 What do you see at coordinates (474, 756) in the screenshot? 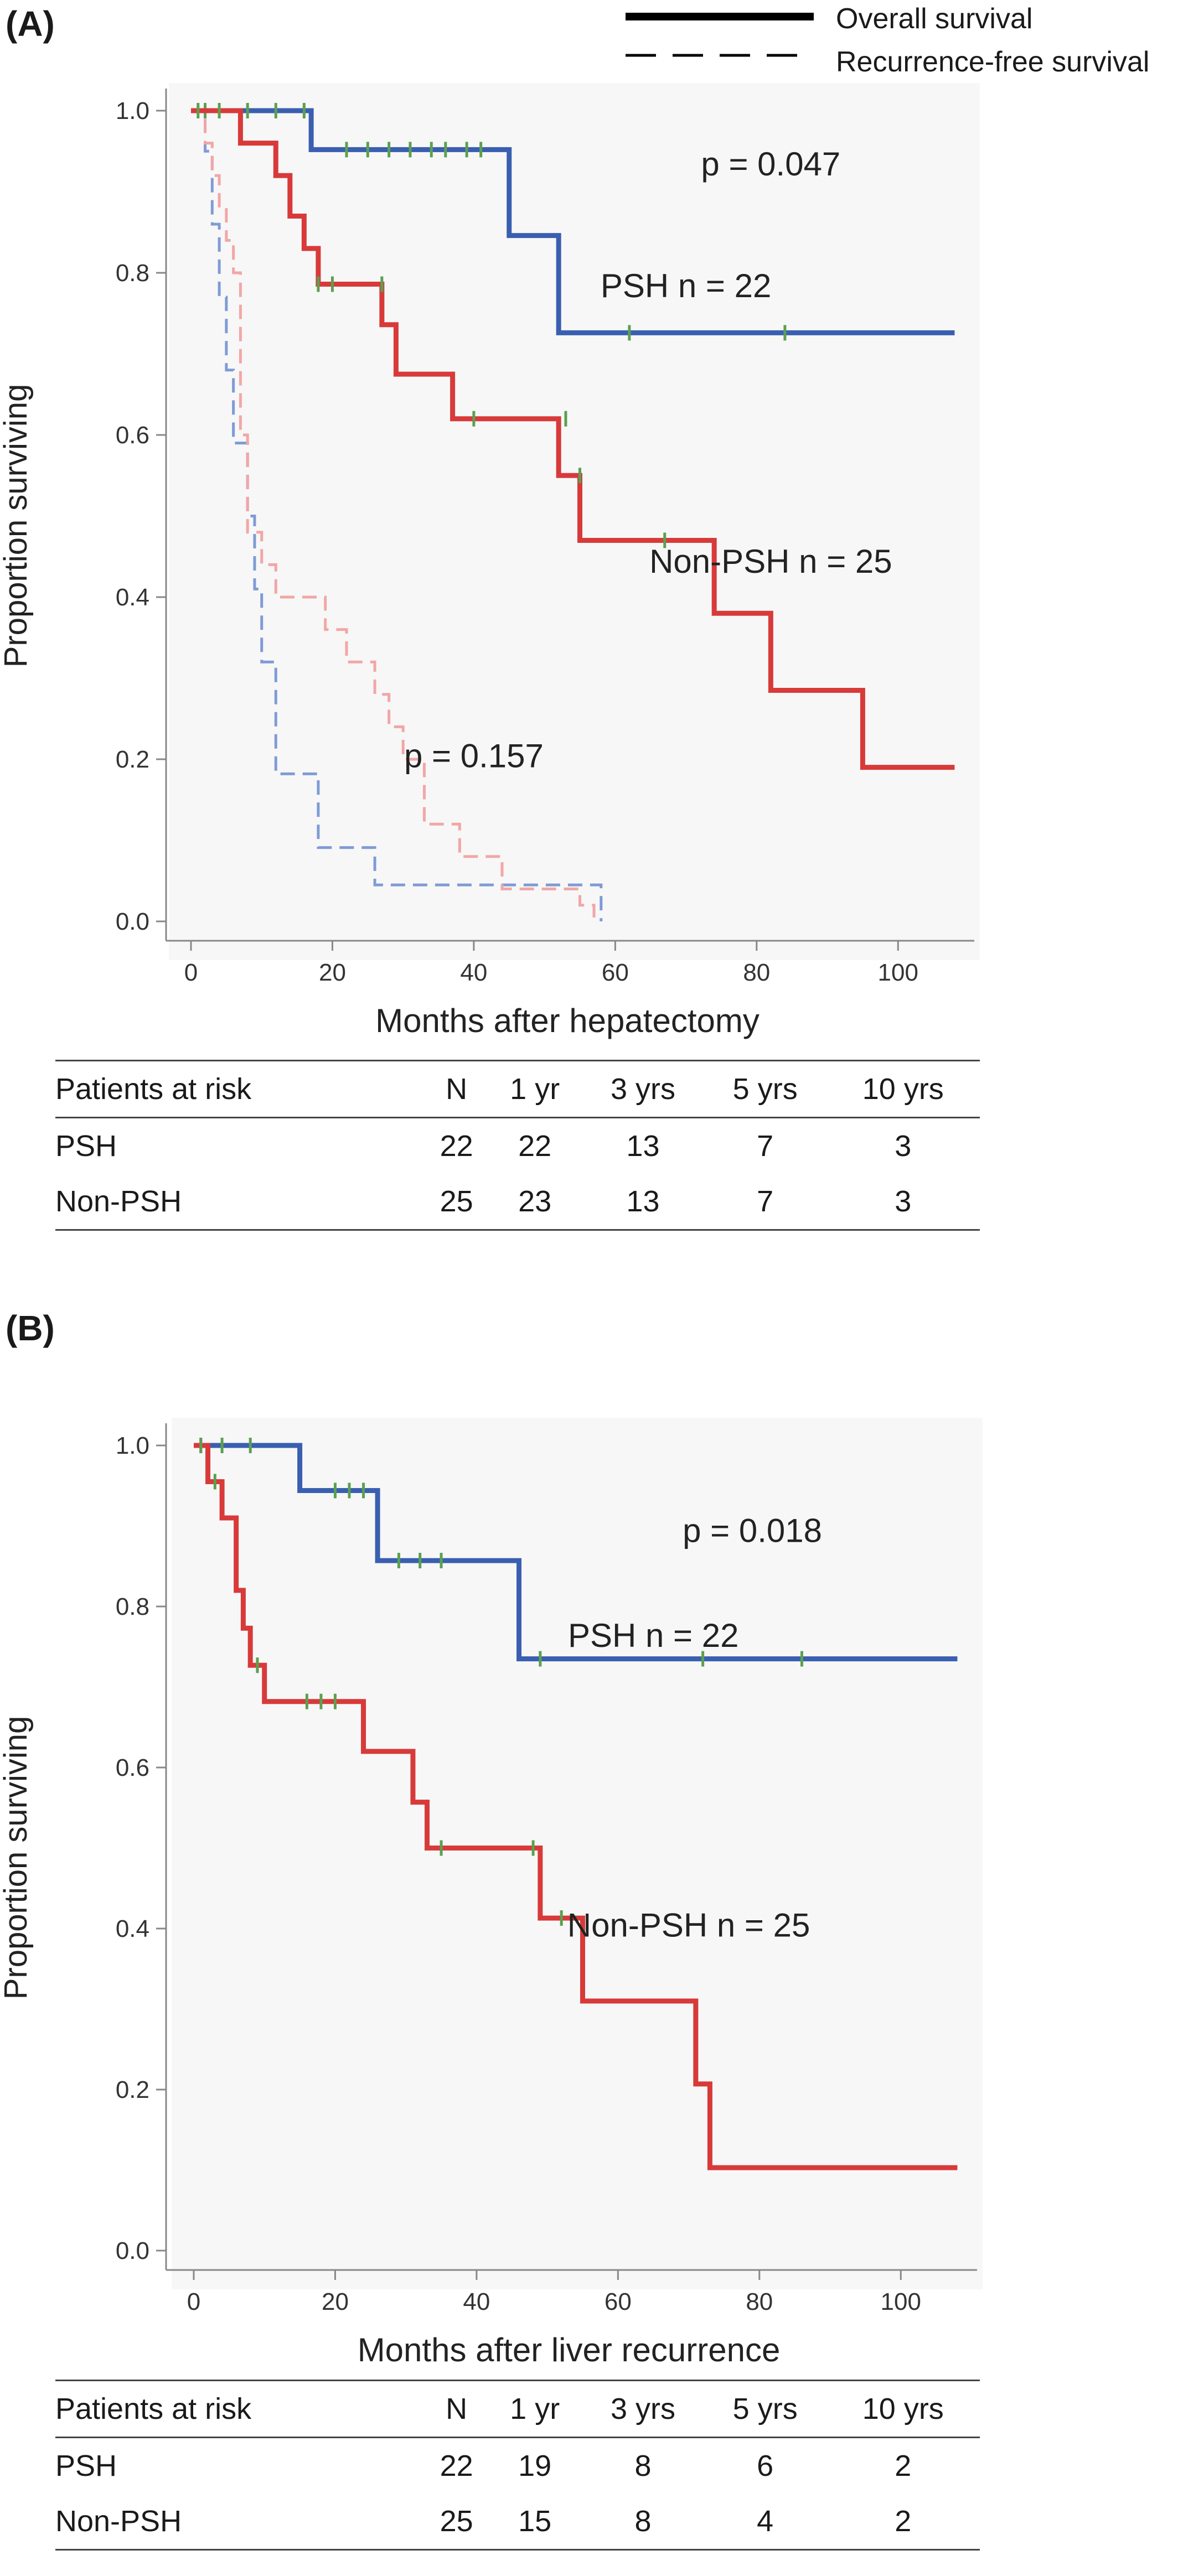
I see `chart-annotation: p = 0.157` at bounding box center [474, 756].